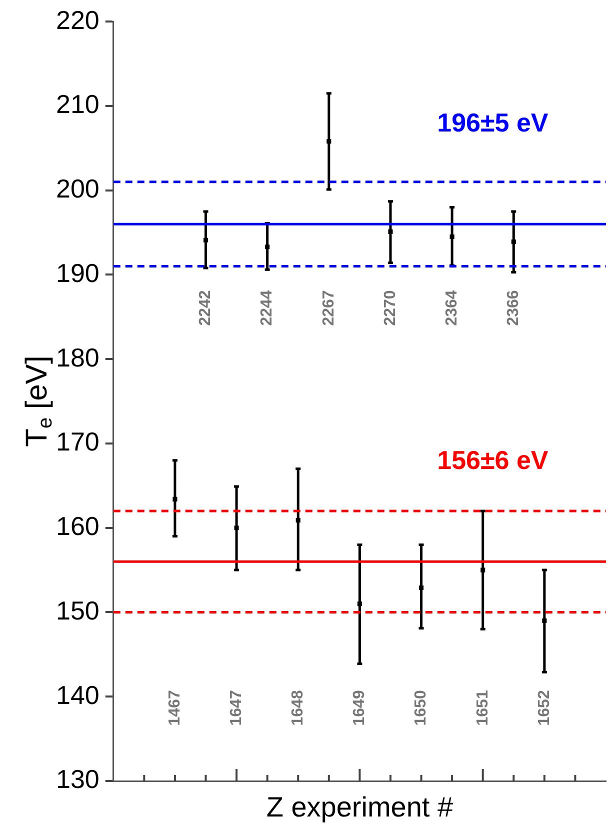  Describe the element at coordinates (78, 441) in the screenshot. I see `y-tick-label: 170` at that location.